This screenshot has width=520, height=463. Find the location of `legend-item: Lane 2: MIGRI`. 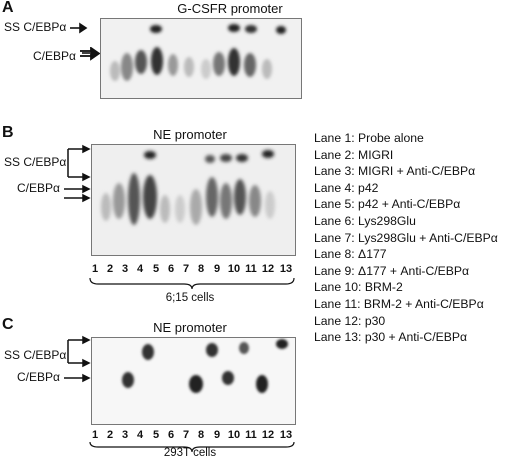

legend-item: Lane 2: MIGRI is located at coordinates (354, 154).